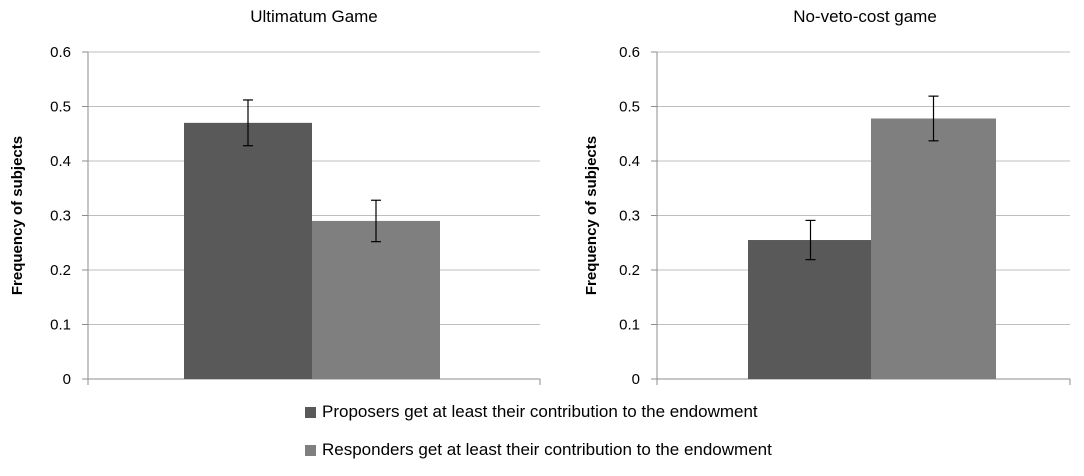  Describe the element at coordinates (629, 161) in the screenshot. I see `right-y-tick-label-4: 0.4` at that location.